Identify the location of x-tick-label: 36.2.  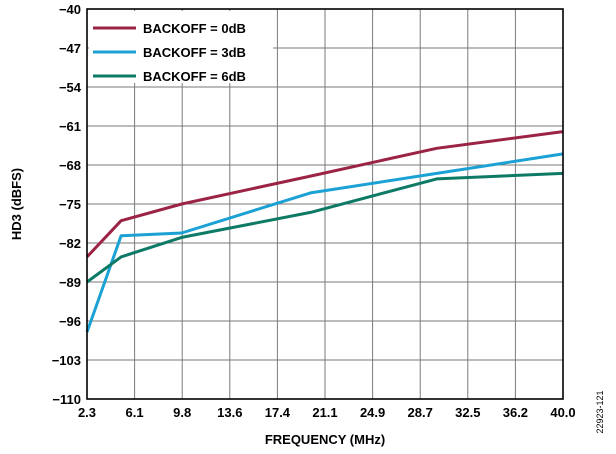
(515, 412).